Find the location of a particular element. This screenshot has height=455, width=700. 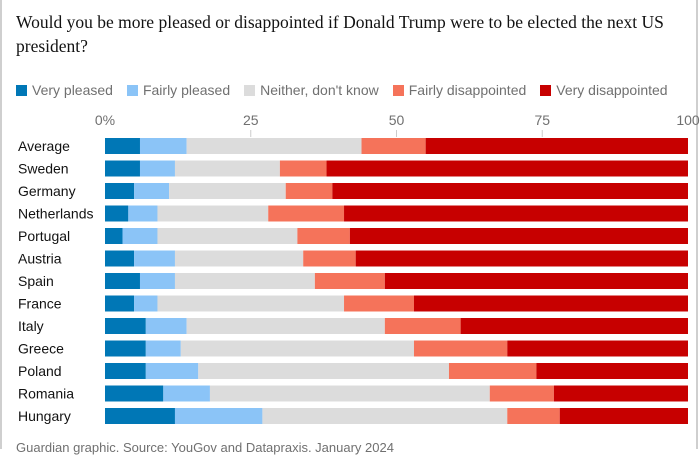

category-label: Portugal is located at coordinates (44, 236).